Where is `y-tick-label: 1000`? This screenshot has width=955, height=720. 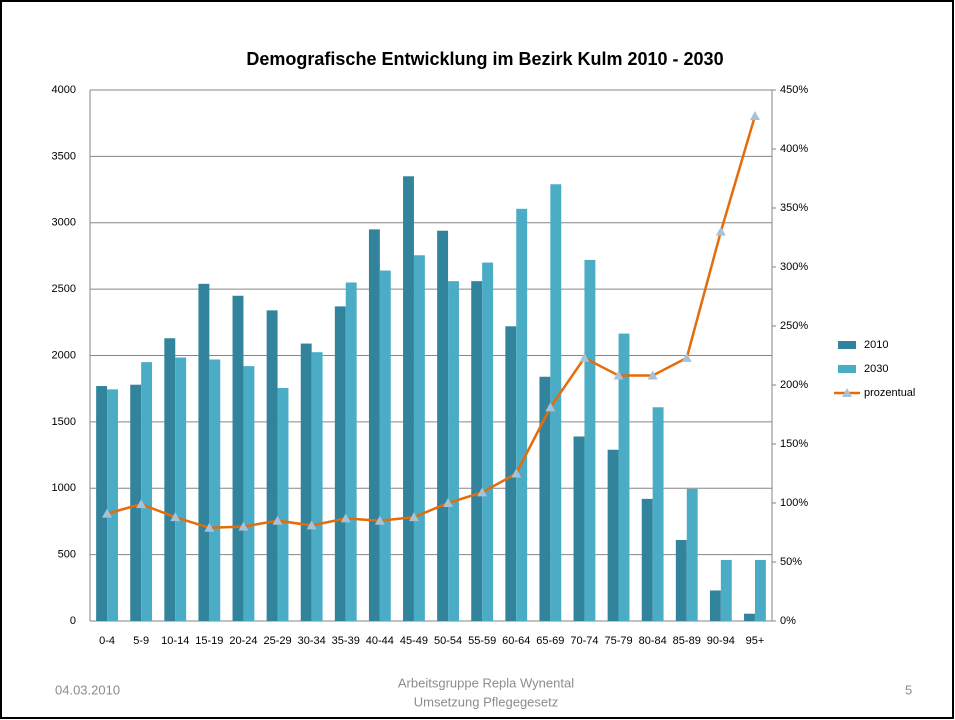 y-tick-label: 1000 is located at coordinates (64, 488).